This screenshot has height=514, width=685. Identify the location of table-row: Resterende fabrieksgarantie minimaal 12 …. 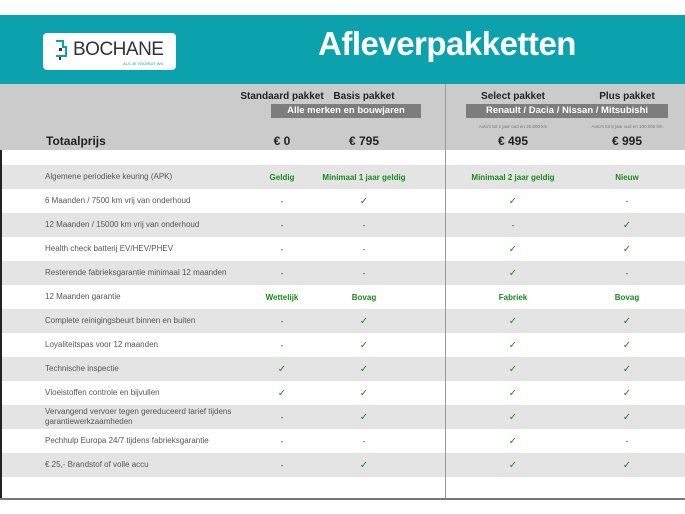
(342, 273).